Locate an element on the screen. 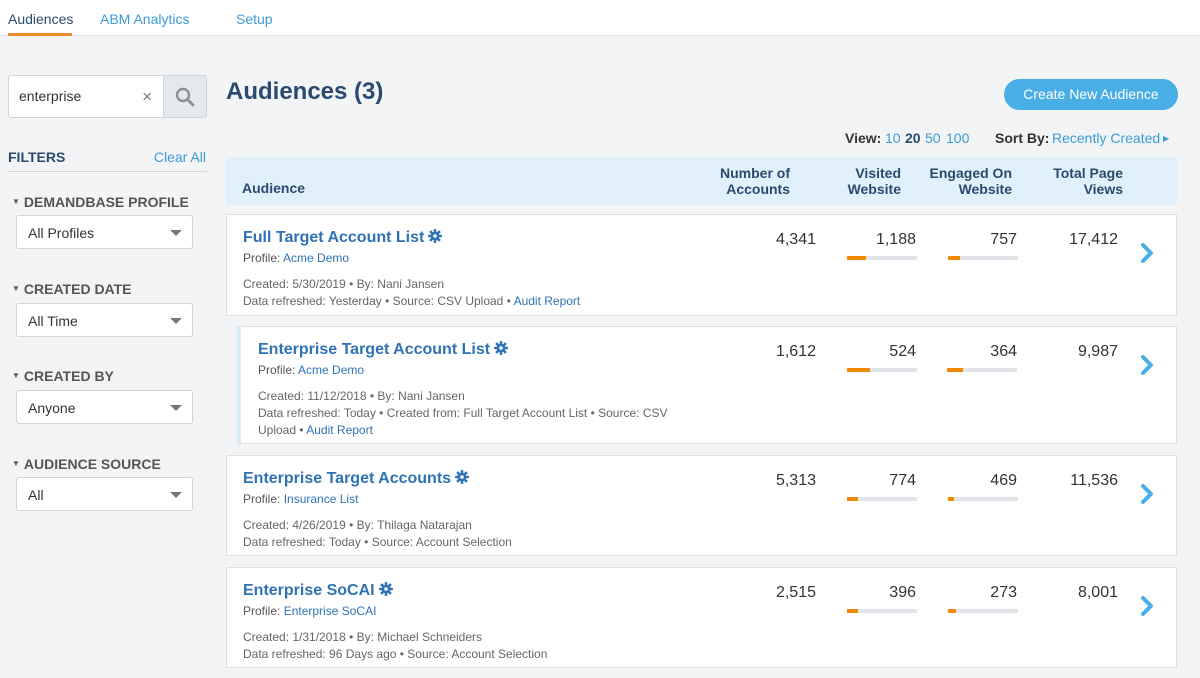 The width and height of the screenshot is (1200, 678). page-title: Audiences (3) is located at coordinates (305, 91).